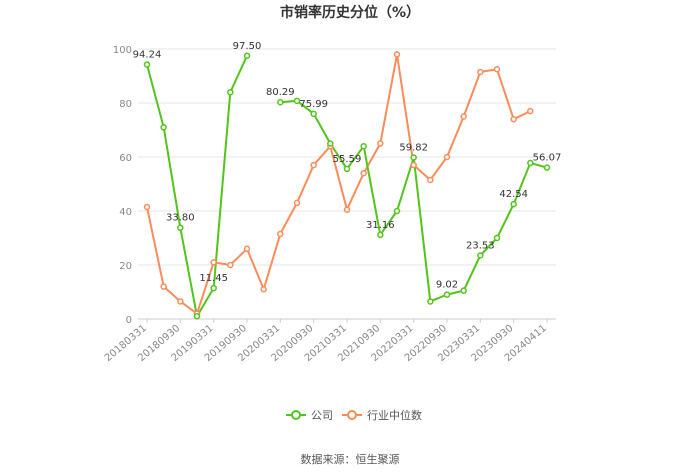 The height and width of the screenshot is (473, 700). I want to click on y-tick-label-2: 40, so click(125, 212).